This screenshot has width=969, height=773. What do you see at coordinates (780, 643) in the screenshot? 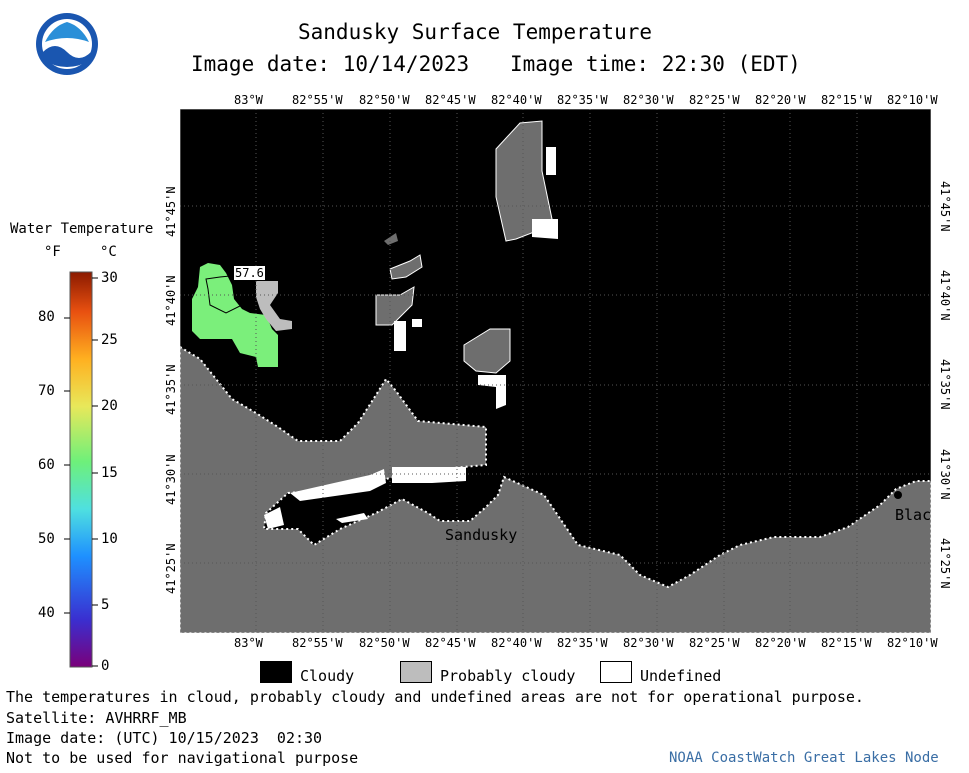
I see `lon-label-bottom: 82°20'W` at bounding box center [780, 643].